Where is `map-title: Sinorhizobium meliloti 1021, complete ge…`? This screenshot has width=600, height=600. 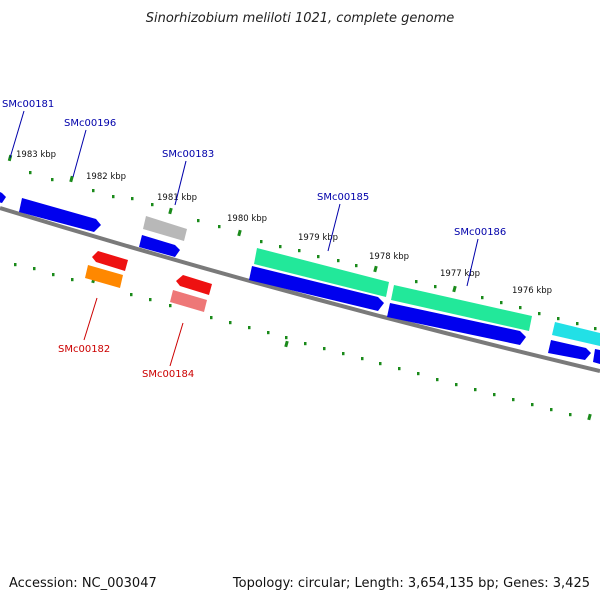
map-title: Sinorhizobium meliloti 1021, complete ge… is located at coordinates (300, 18).